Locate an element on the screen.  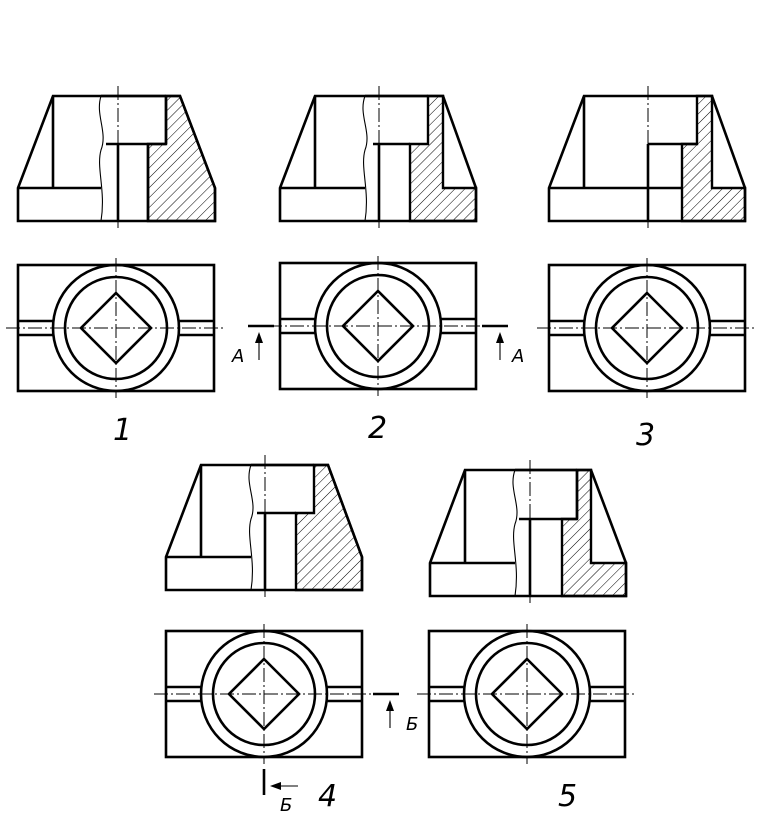
figure-number-3: 3 is located at coordinates (645, 435).